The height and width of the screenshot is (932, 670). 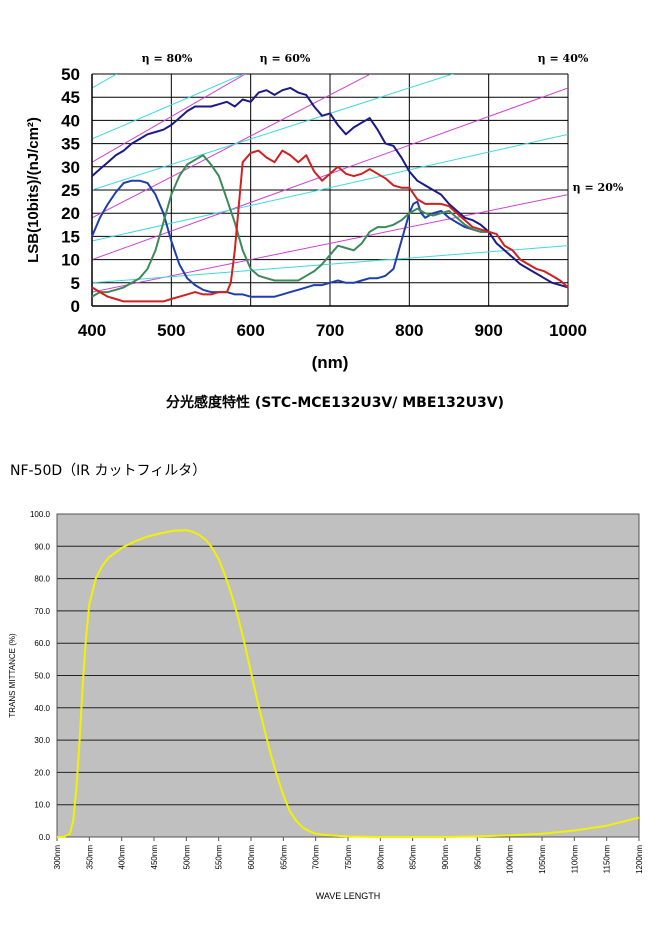 I want to click on x-tick-label: 1100nm, so click(x=574, y=859).